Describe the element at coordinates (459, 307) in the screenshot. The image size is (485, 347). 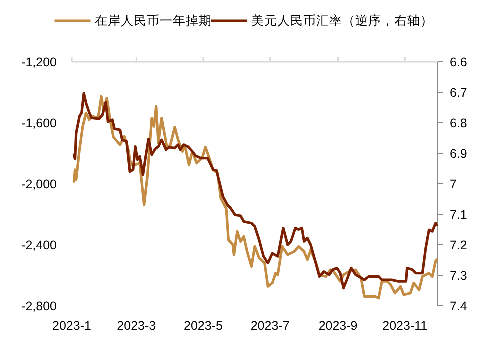
I see `y2-tick-label: 7.4` at that location.